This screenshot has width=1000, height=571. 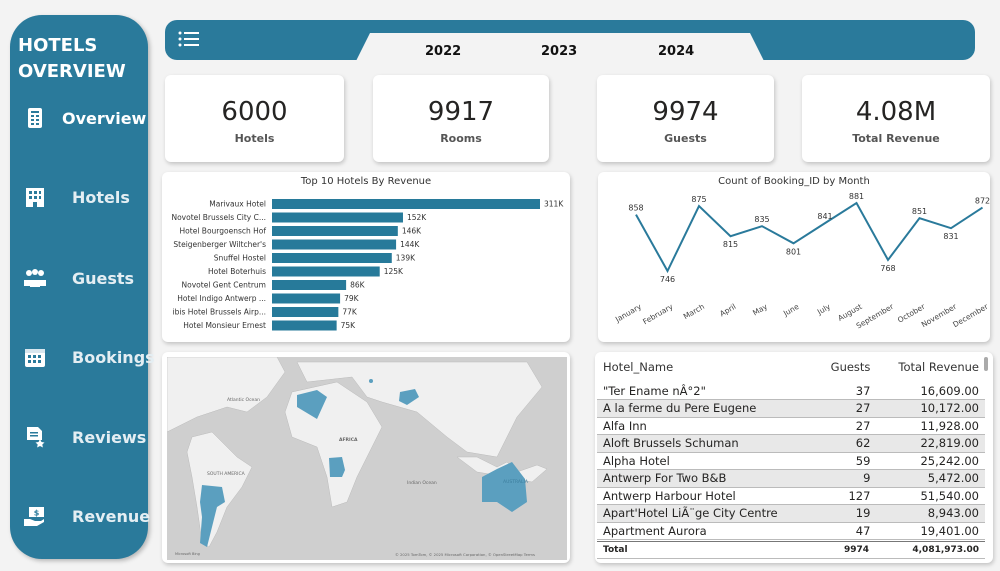 I want to click on title-line1: HOTELS, so click(x=58, y=45).